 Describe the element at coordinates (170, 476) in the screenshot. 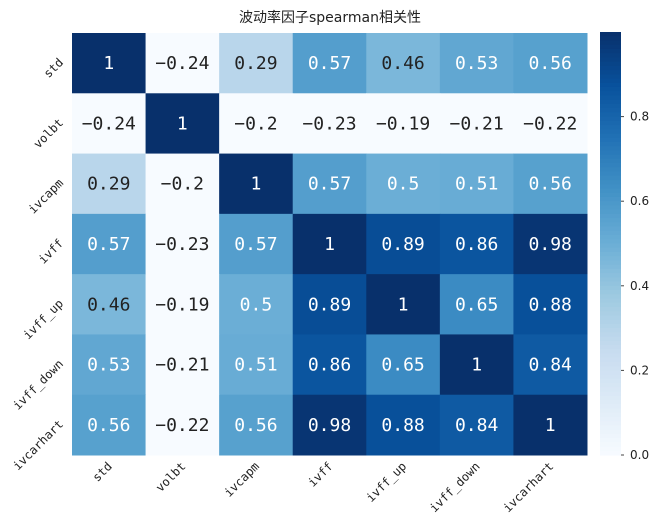

I see `x-tick-label: volbt` at that location.